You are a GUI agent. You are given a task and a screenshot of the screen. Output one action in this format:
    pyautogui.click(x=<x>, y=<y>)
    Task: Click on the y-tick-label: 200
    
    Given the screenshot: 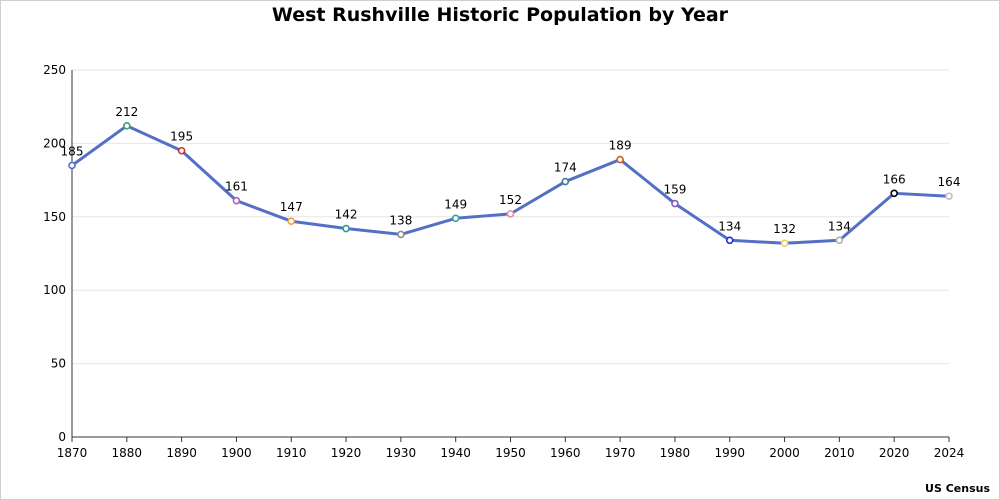 What is the action you would take?
    pyautogui.click(x=54, y=143)
    